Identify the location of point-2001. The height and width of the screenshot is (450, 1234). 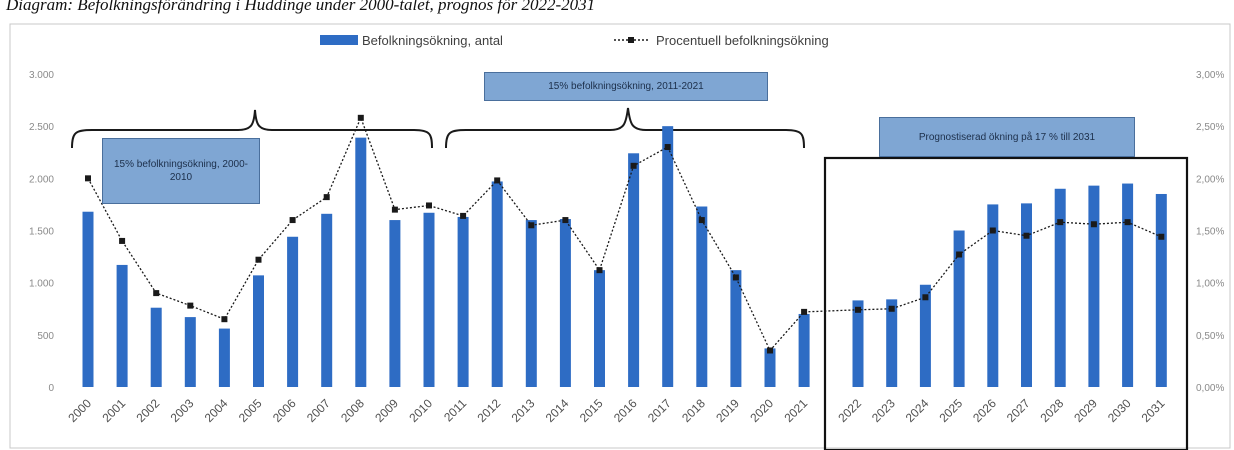
(122, 240).